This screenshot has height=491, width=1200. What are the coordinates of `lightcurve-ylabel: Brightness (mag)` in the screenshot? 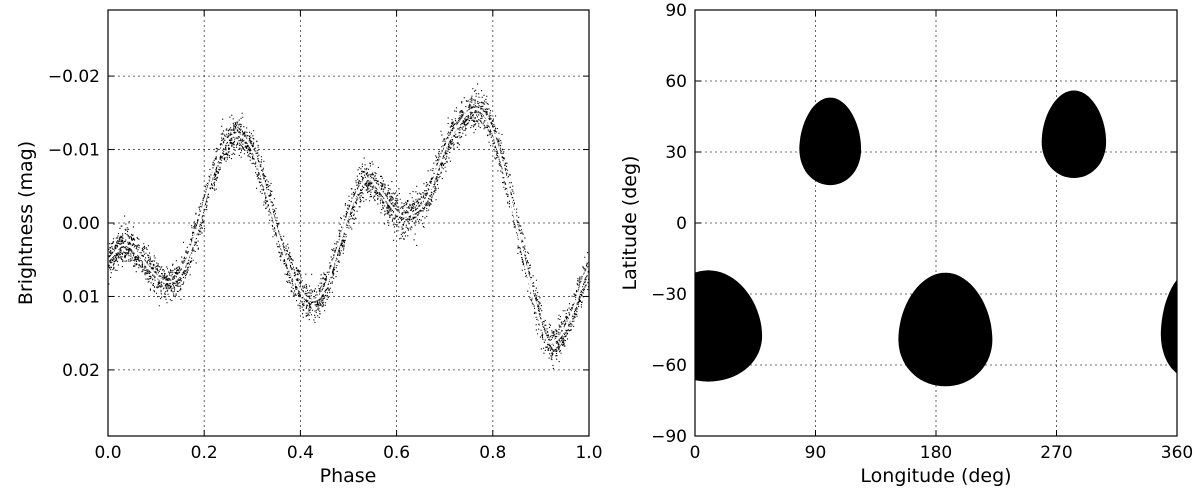 It's located at (26, 223).